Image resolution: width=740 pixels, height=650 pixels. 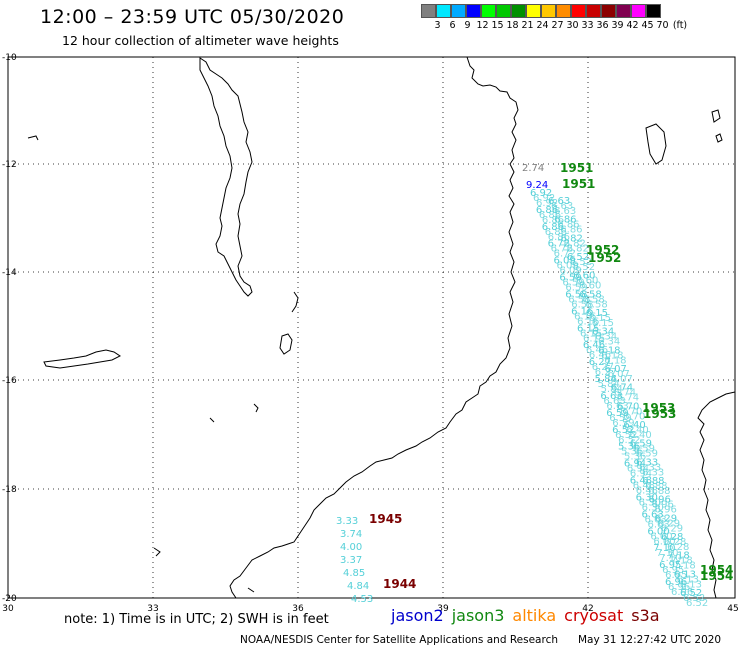 What do you see at coordinates (602, 25) in the screenshot?
I see `color-scale-label: 36` at bounding box center [602, 25].